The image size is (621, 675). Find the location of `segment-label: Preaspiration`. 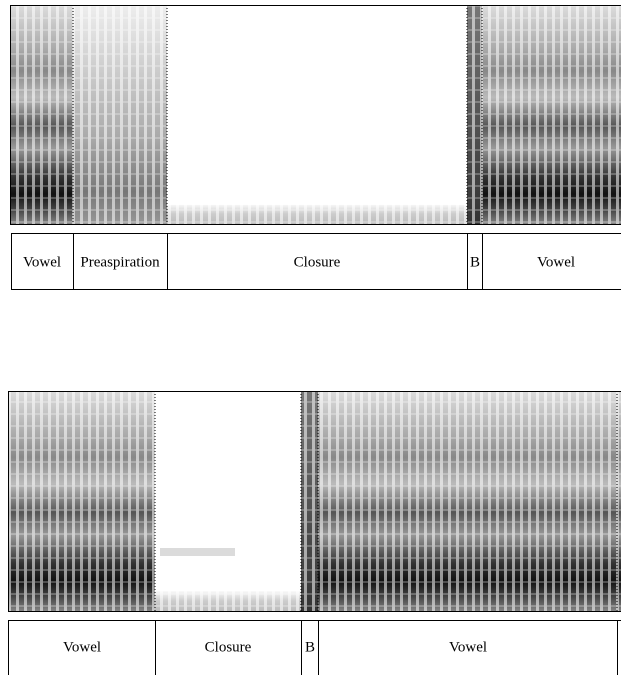

segment-label: Preaspiration is located at coordinates (120, 262).